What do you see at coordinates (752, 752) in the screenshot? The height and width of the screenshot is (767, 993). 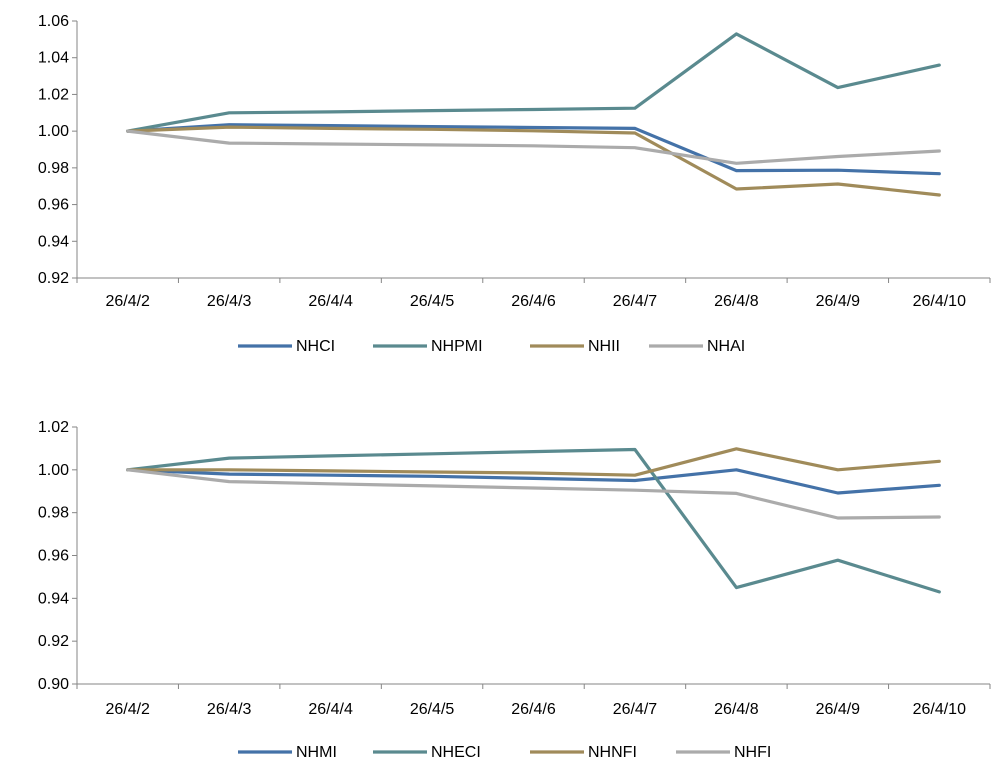 I see `legend-label-nhfi: NHFI` at bounding box center [752, 752].